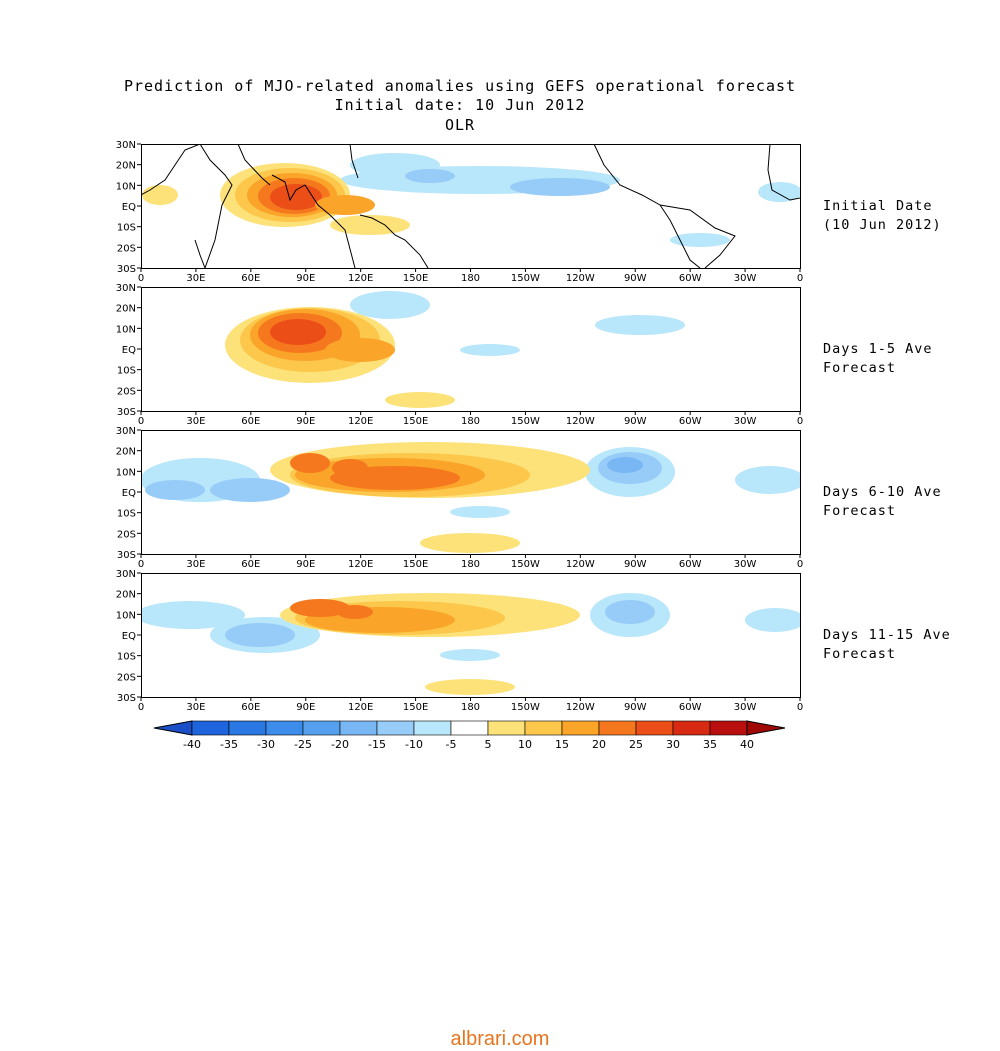  I want to click on colorbar-label: 20, so click(599, 744).